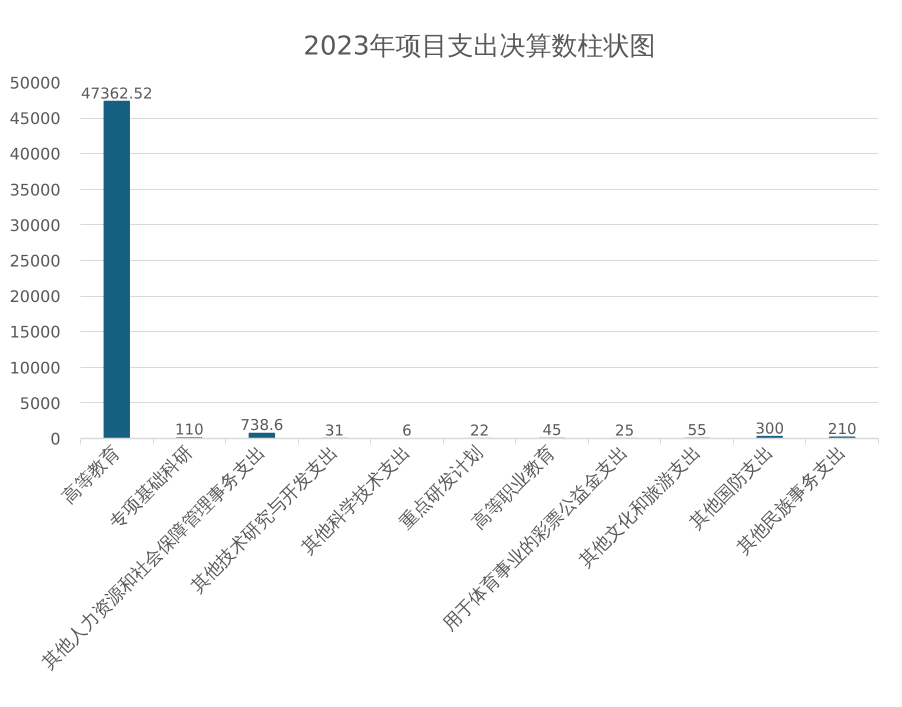 The width and height of the screenshot is (902, 707). What do you see at coordinates (552, 430) in the screenshot?
I see `data-label: 45` at bounding box center [552, 430].